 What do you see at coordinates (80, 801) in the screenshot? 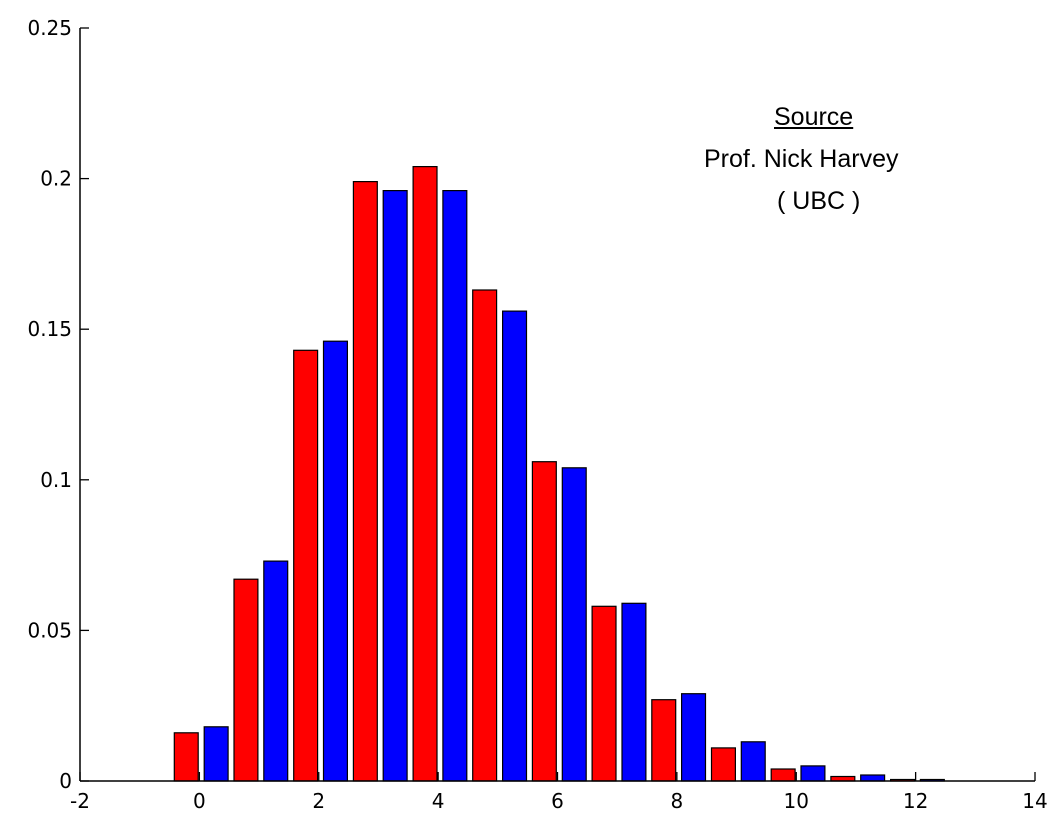
I see `x-tick-label--2: -2` at bounding box center [80, 801].